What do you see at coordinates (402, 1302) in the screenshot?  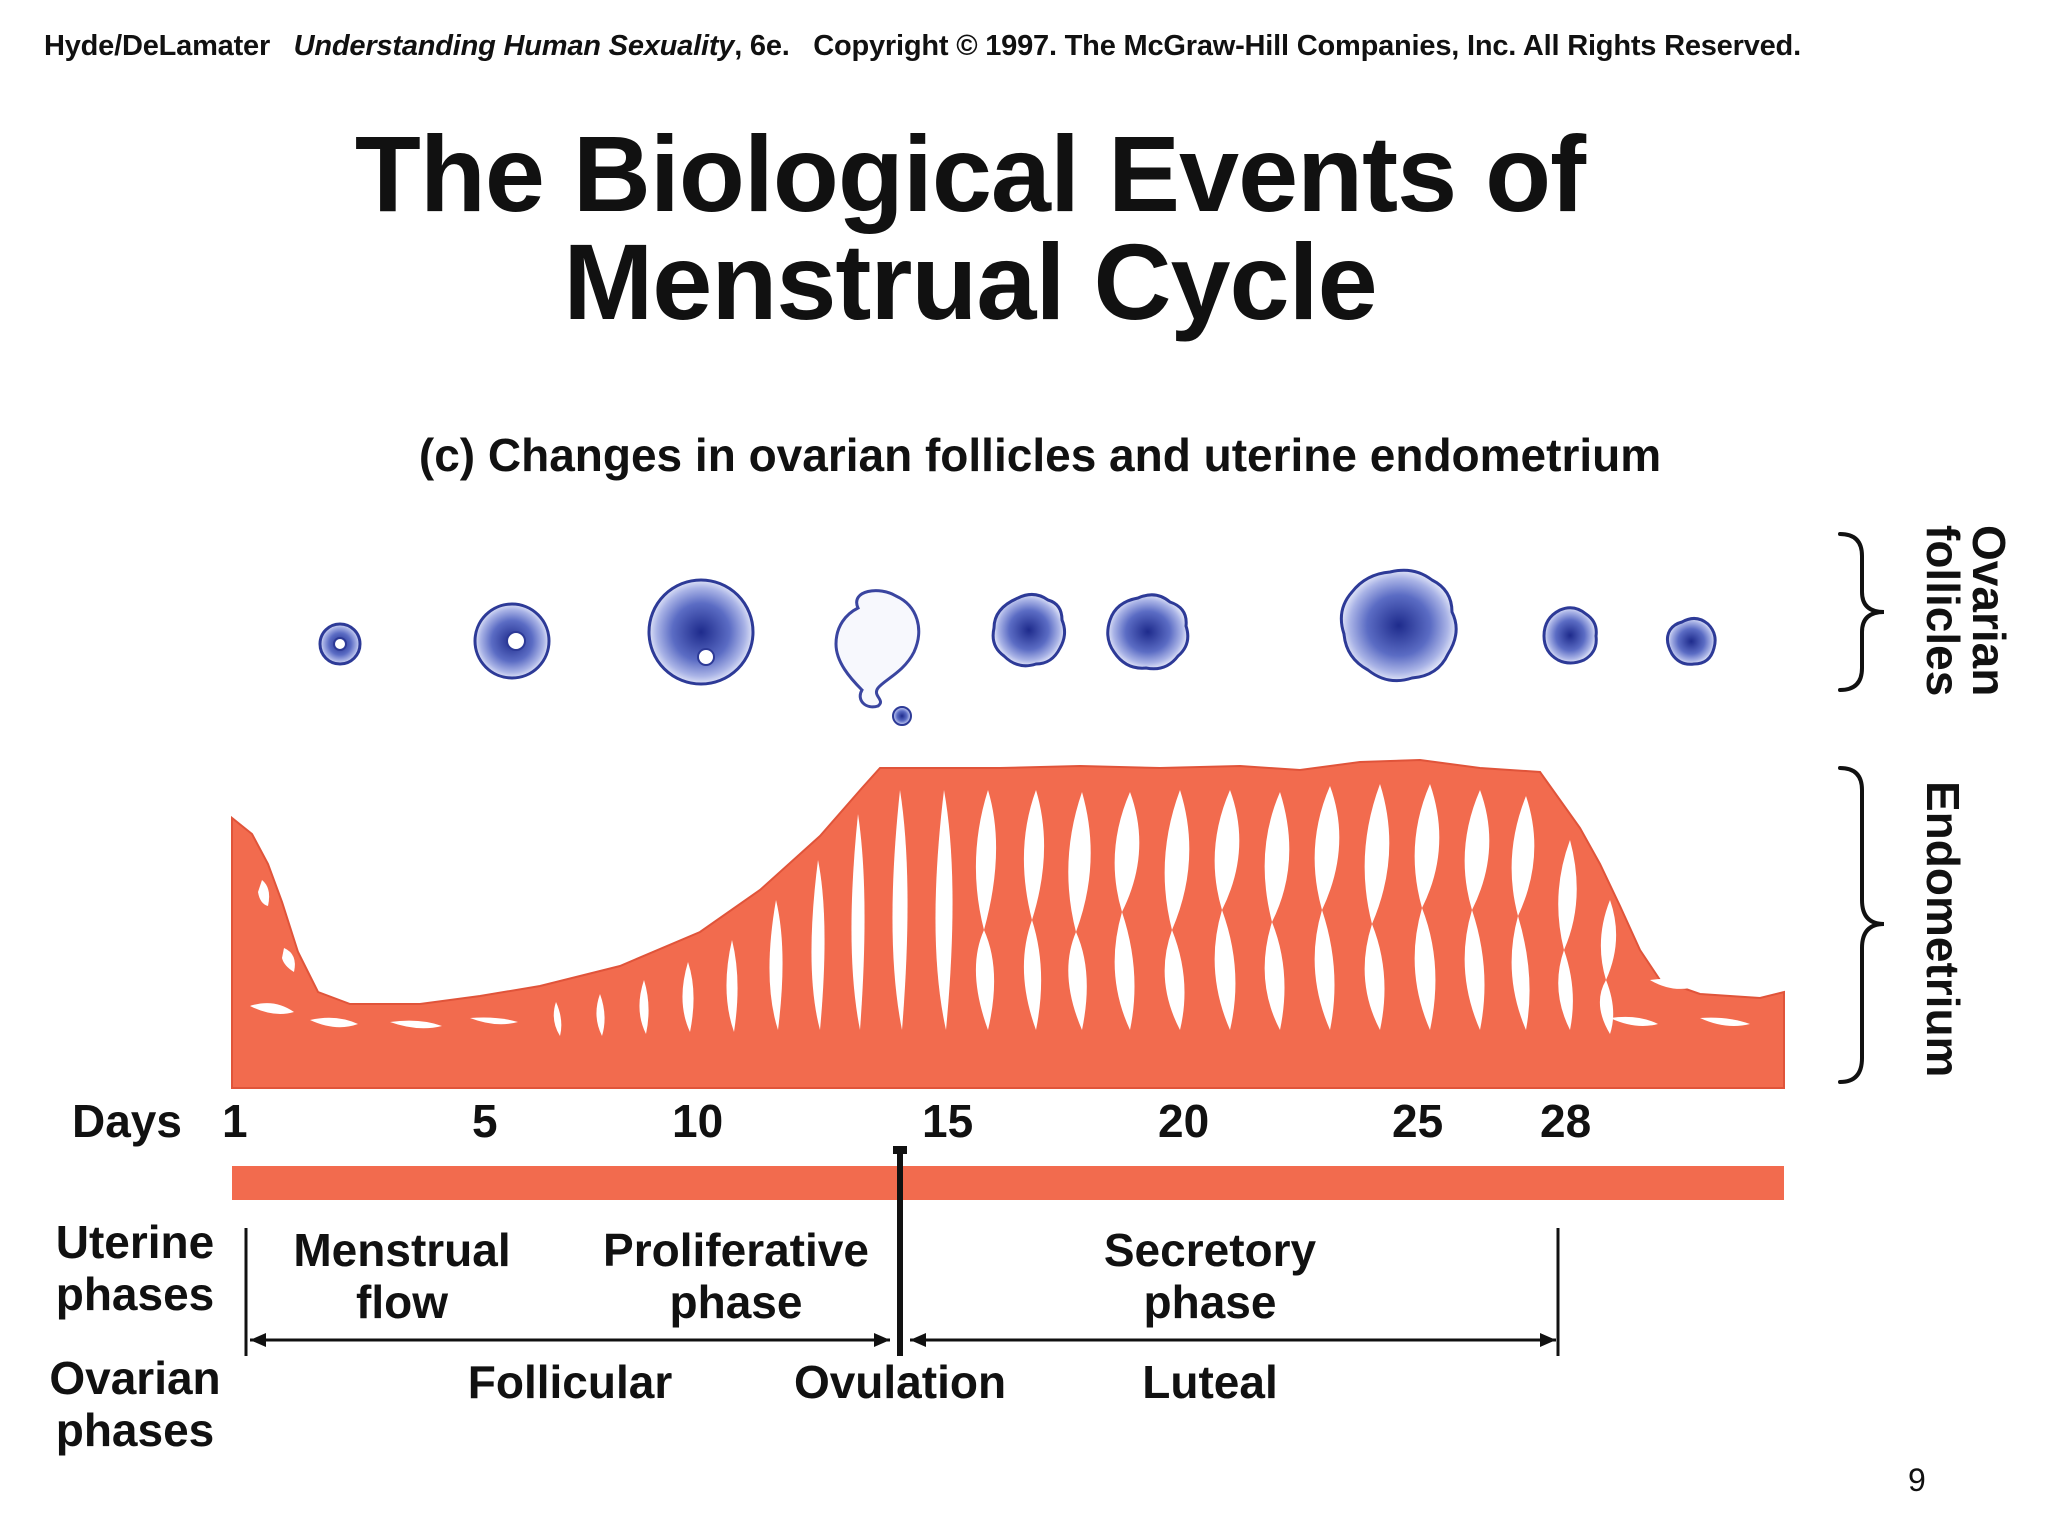 I see `menstrual-flow-line2: flow` at bounding box center [402, 1302].